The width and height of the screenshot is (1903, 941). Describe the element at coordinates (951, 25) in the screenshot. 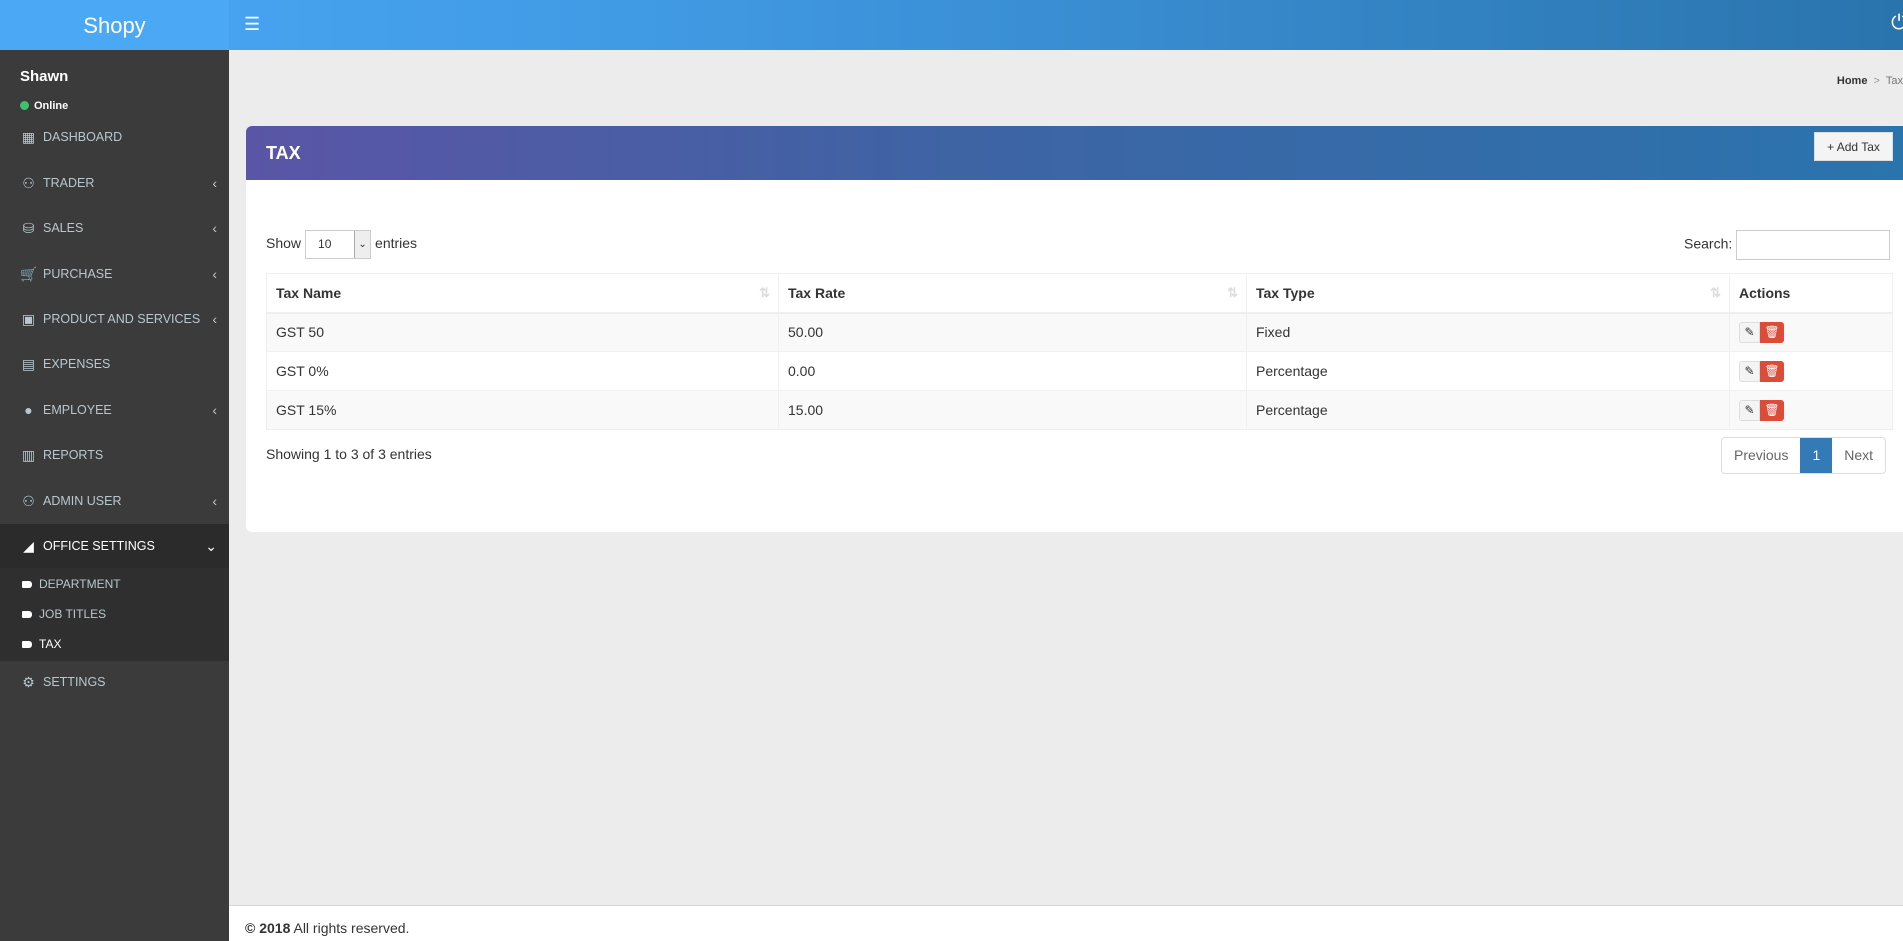

I see `top-navbar: Shopy ☰ ⏻` at that location.